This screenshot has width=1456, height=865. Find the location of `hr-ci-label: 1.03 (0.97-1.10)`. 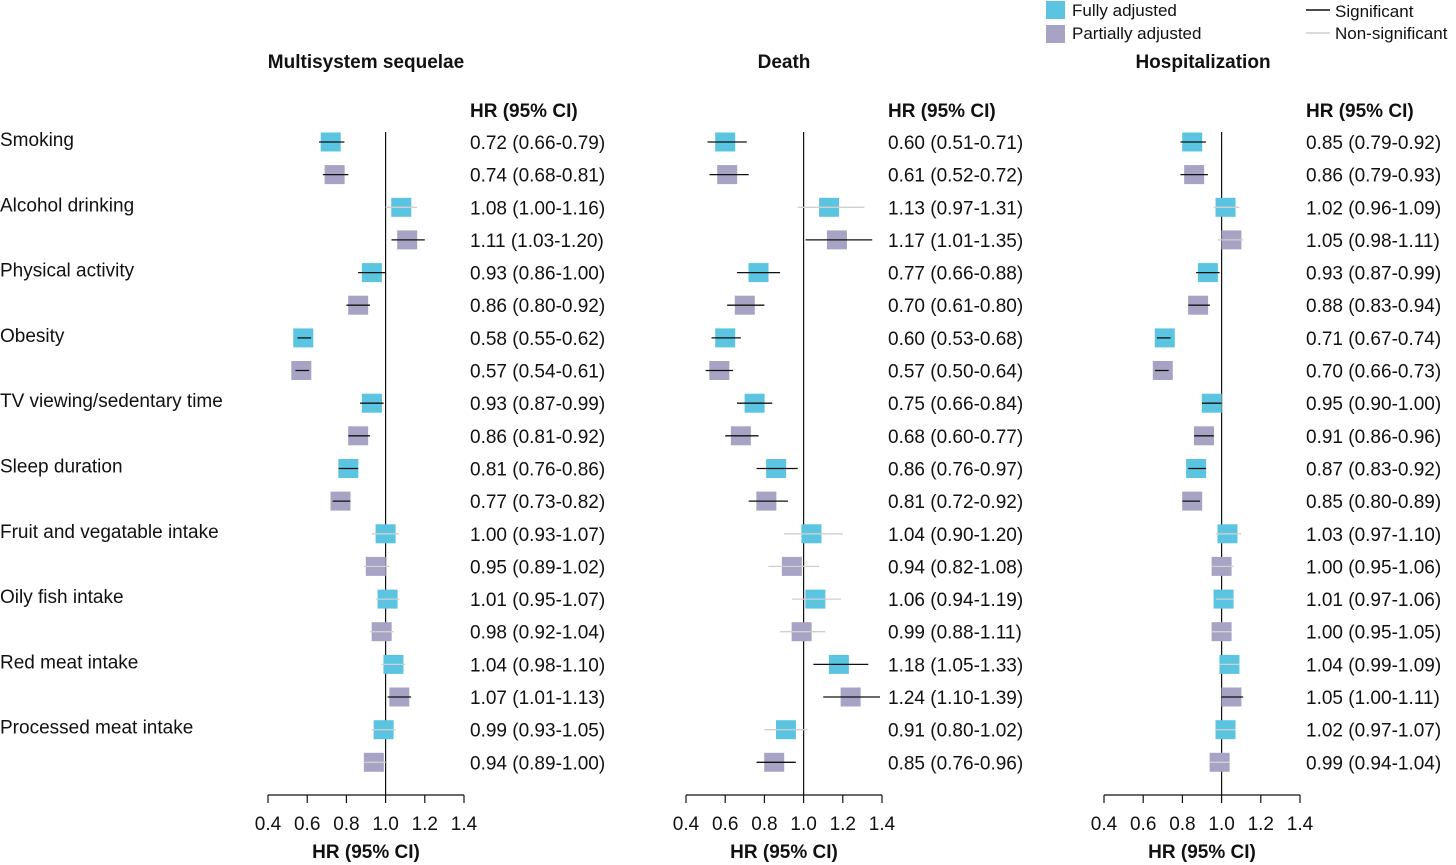

hr-ci-label: 1.03 (0.97-1.10) is located at coordinates (1373, 535).